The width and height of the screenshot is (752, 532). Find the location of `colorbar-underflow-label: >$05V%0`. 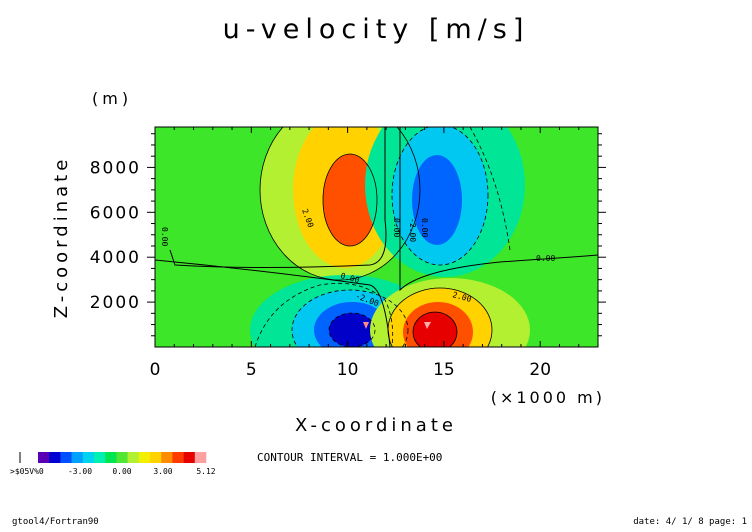

colorbar-underflow-label: >$05V%0 is located at coordinates (27, 471).